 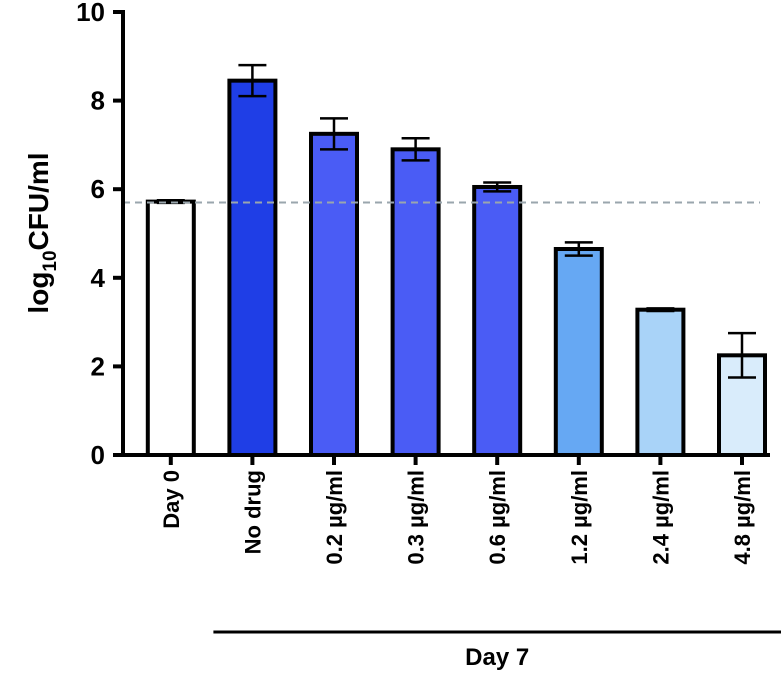 I want to click on group-label: Day 7, so click(x=497, y=657).